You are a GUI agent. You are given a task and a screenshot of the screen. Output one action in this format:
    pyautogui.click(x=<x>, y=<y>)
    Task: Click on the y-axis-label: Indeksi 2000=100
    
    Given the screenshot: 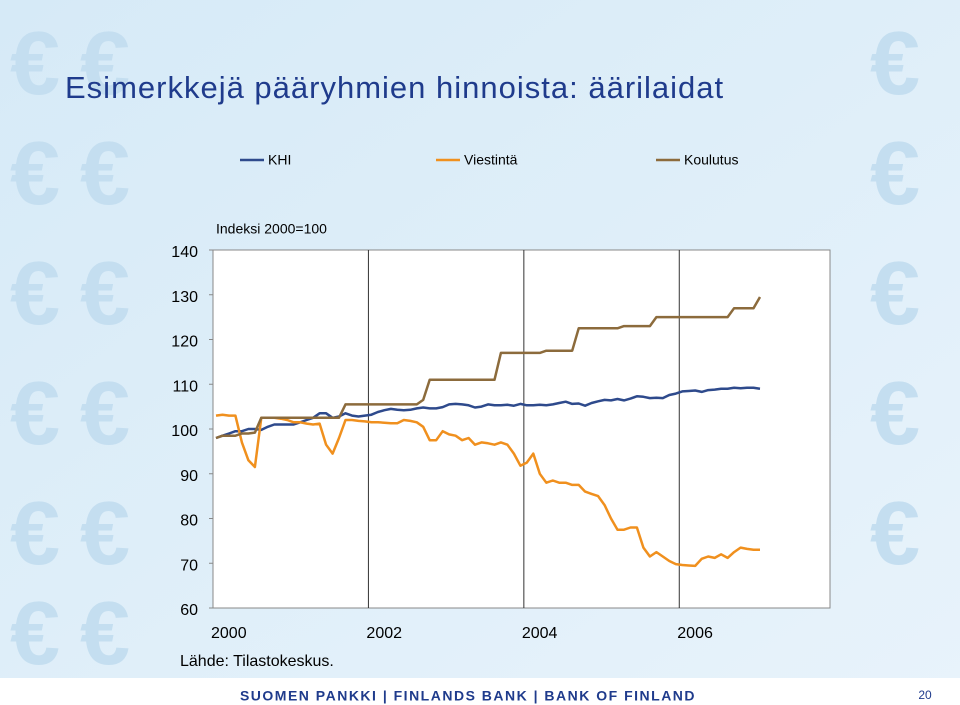 What is the action you would take?
    pyautogui.click(x=271, y=229)
    